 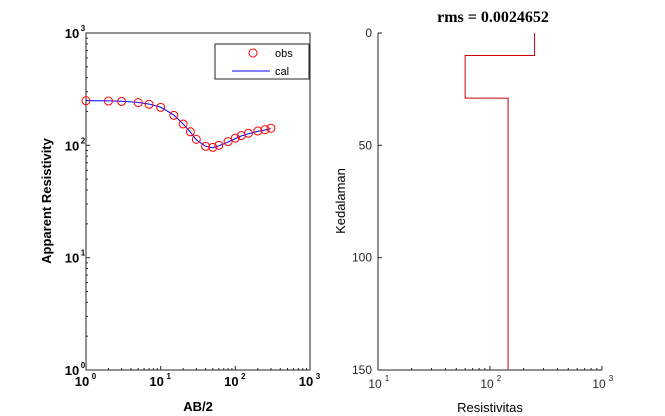 I want to click on chart2-y-tick-label: 150, so click(x=362, y=370).